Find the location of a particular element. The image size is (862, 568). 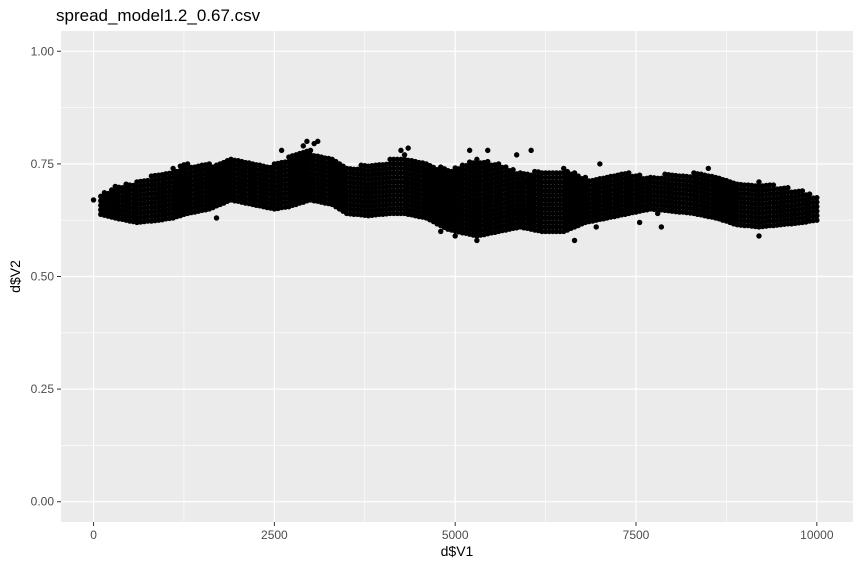

y-tick-label: 0.00 is located at coordinates (43, 502).